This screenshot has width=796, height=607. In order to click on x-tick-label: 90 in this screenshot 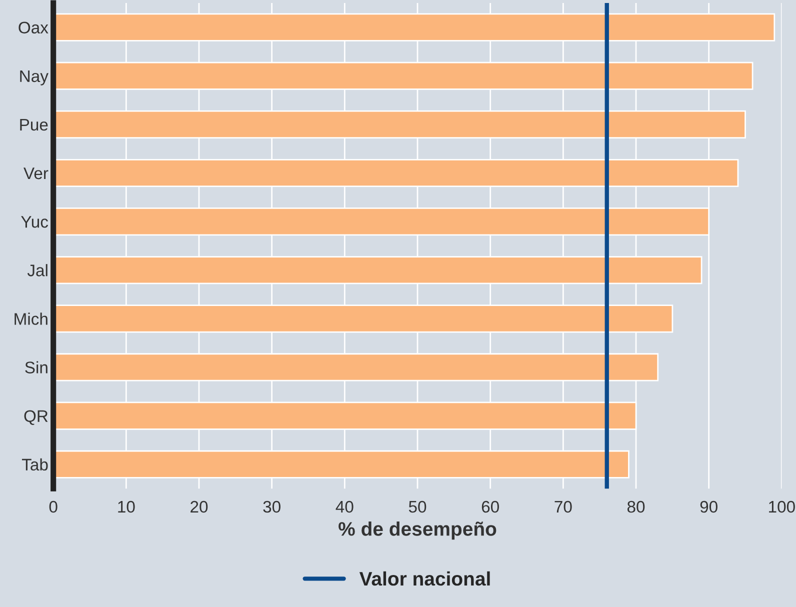, I will do `click(709, 506)`.